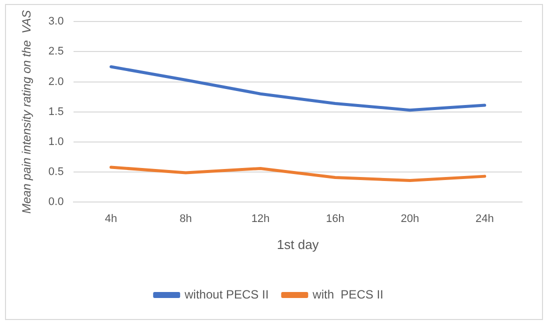  I want to click on y-tick-label: 3.0, so click(56, 22).